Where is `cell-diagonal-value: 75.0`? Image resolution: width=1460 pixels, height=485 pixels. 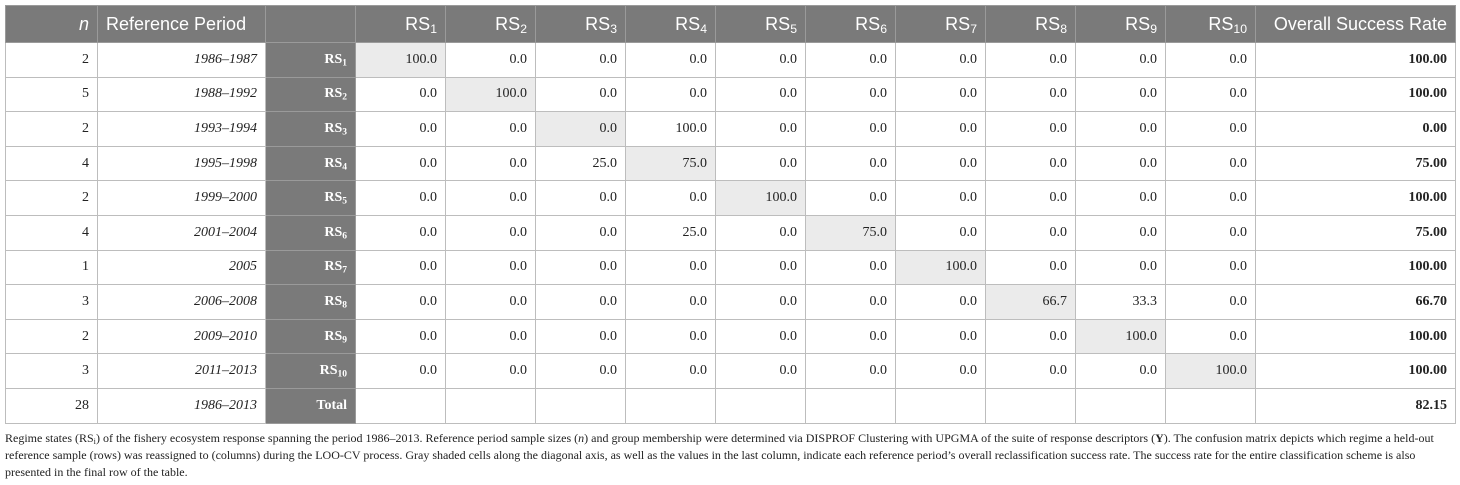 cell-diagonal-value: 75.0 is located at coordinates (850, 232).